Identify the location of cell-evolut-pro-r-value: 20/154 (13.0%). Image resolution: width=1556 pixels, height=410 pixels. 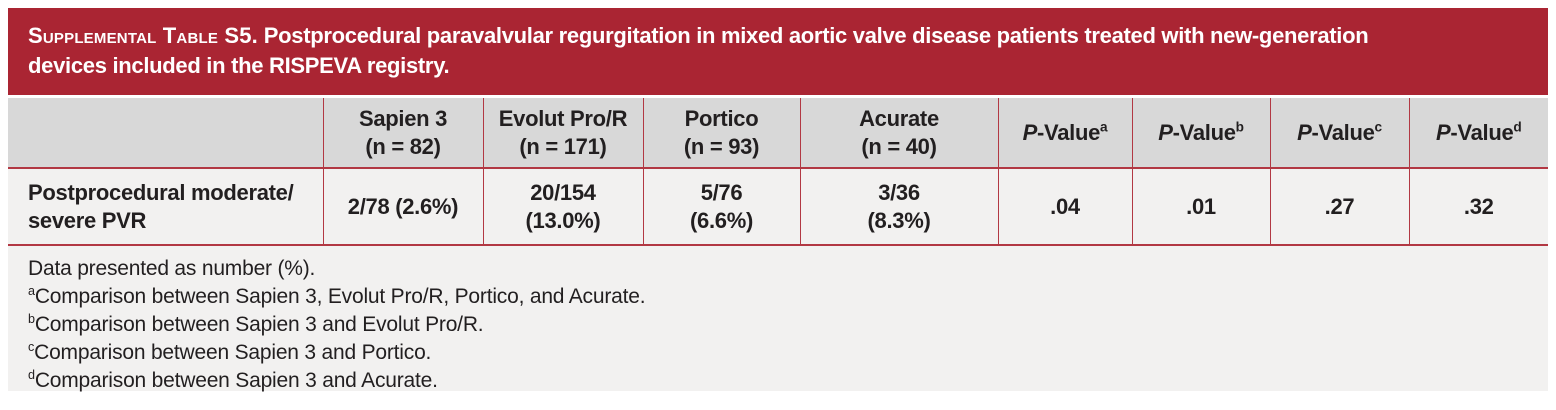
(562, 206).